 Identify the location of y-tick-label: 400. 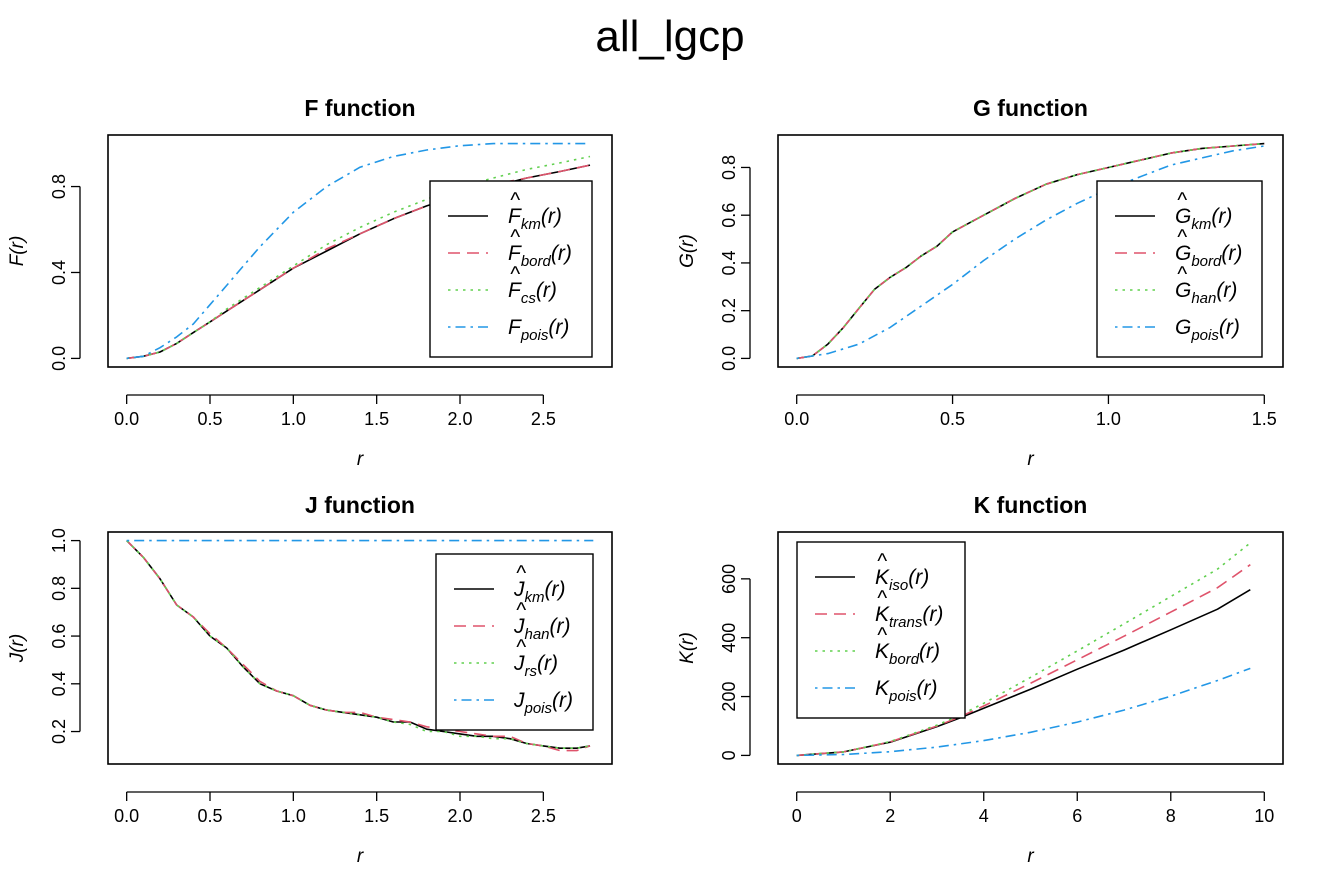
(729, 638).